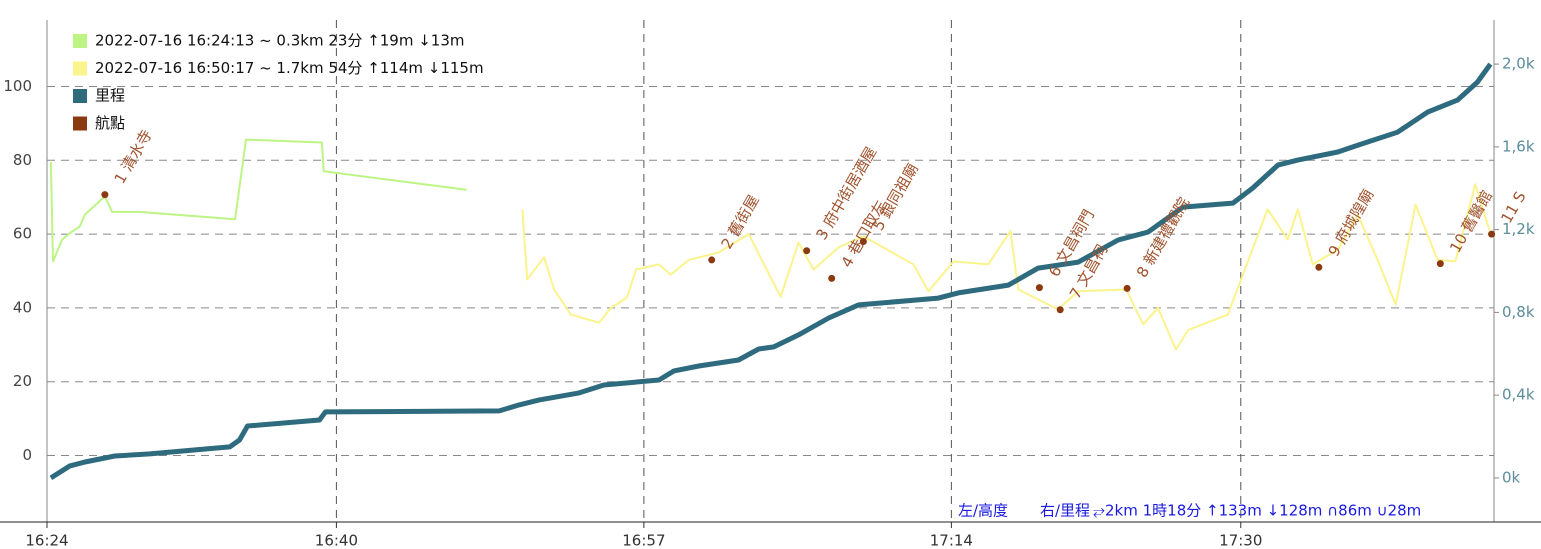  What do you see at coordinates (22, 234) in the screenshot?
I see `y-tick-label: 60` at bounding box center [22, 234].